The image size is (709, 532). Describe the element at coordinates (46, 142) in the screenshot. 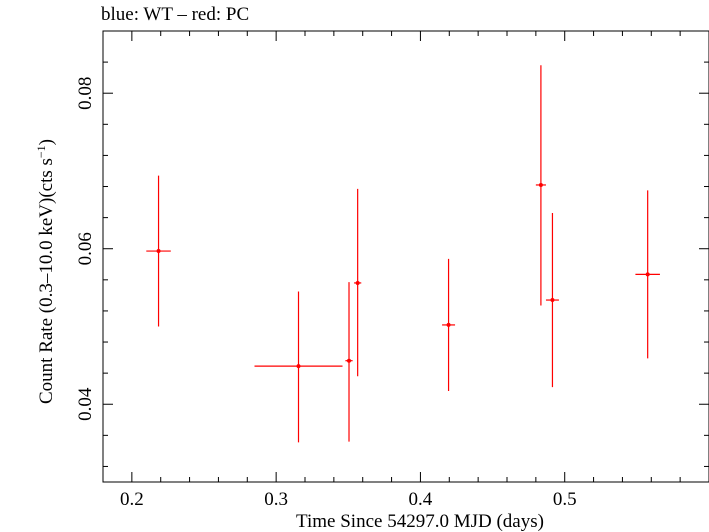

I see `y-axis-label-end: )` at that location.